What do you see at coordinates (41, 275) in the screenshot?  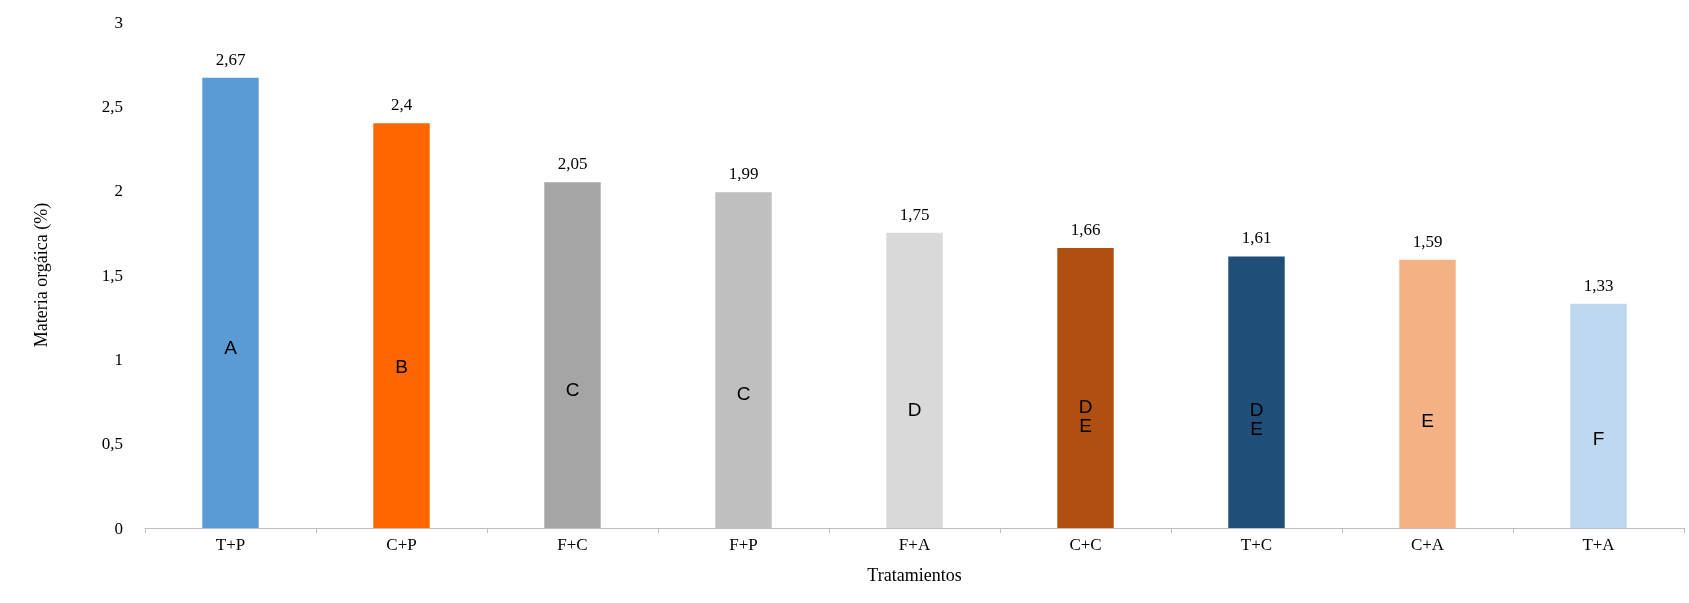 I see `y-axis-title: Materia orgáica (%)` at bounding box center [41, 275].